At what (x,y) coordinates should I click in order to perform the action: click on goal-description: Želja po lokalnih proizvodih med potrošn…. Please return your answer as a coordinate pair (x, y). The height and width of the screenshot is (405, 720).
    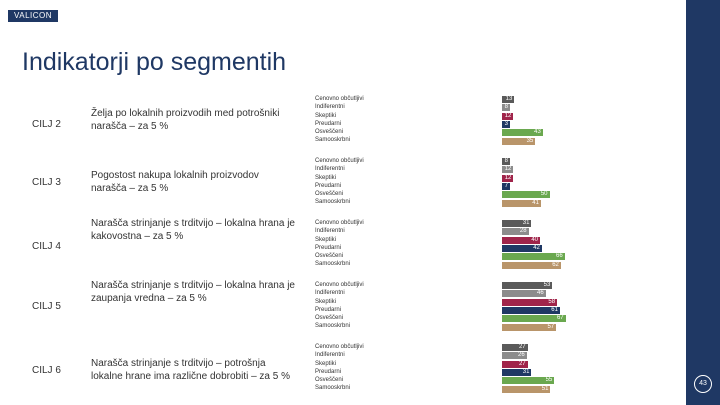
    Looking at the image, I should click on (185, 120).